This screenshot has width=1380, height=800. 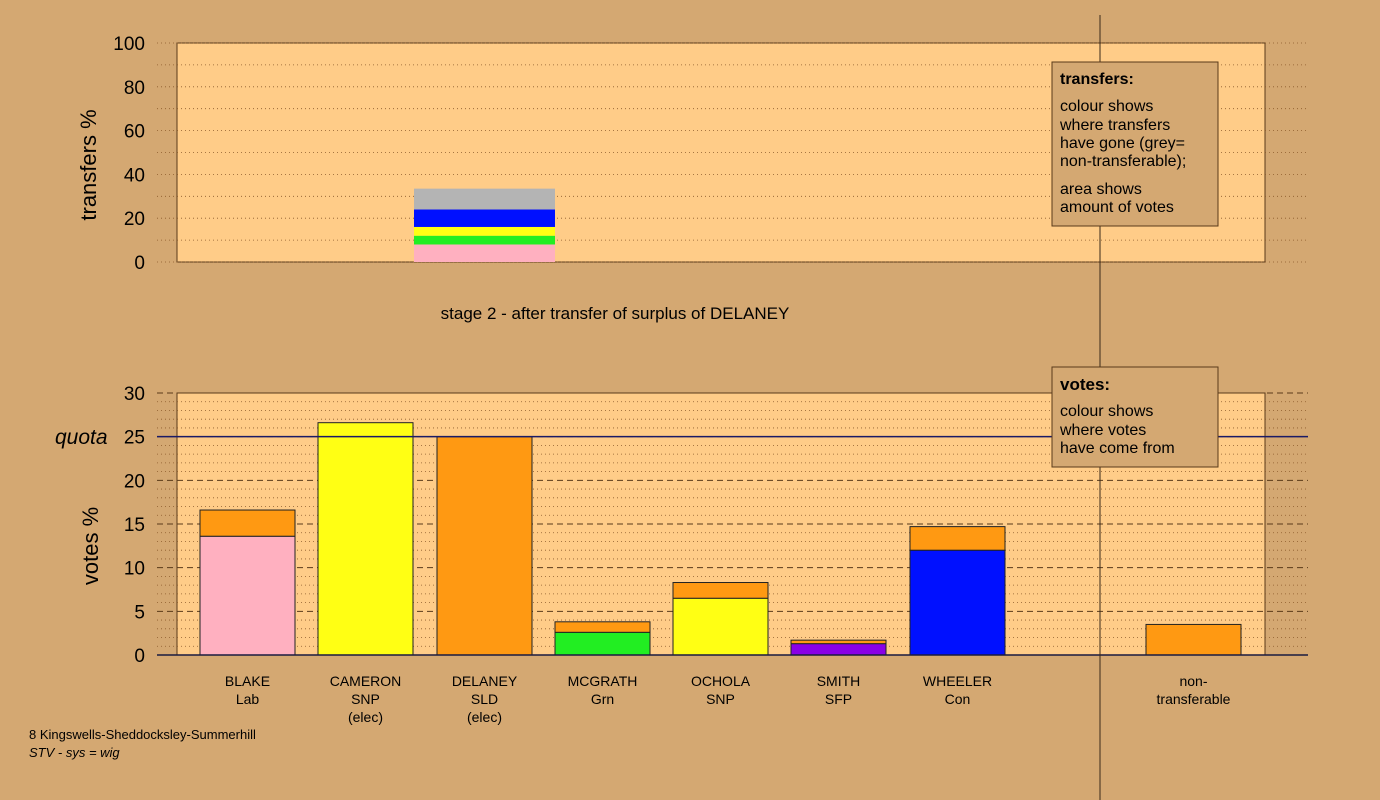 What do you see at coordinates (485, 681) in the screenshot?
I see `candidate-label: DELANEY` at bounding box center [485, 681].